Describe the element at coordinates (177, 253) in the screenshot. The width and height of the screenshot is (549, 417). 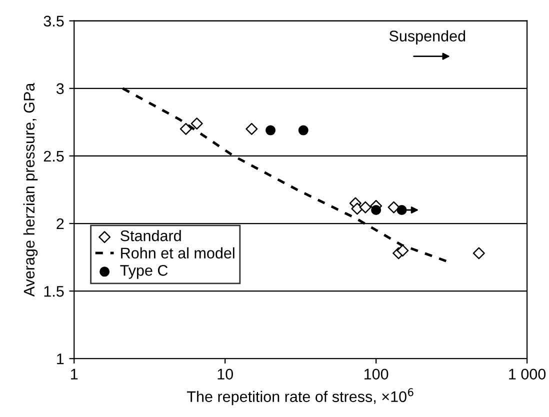
I see `legend-label: Rohn et al model` at that location.